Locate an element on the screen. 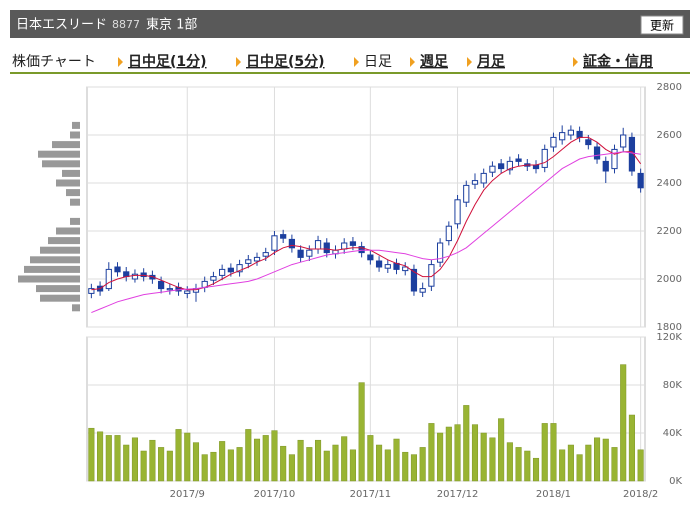  x-tick-label: 2018/2 is located at coordinates (640, 494).